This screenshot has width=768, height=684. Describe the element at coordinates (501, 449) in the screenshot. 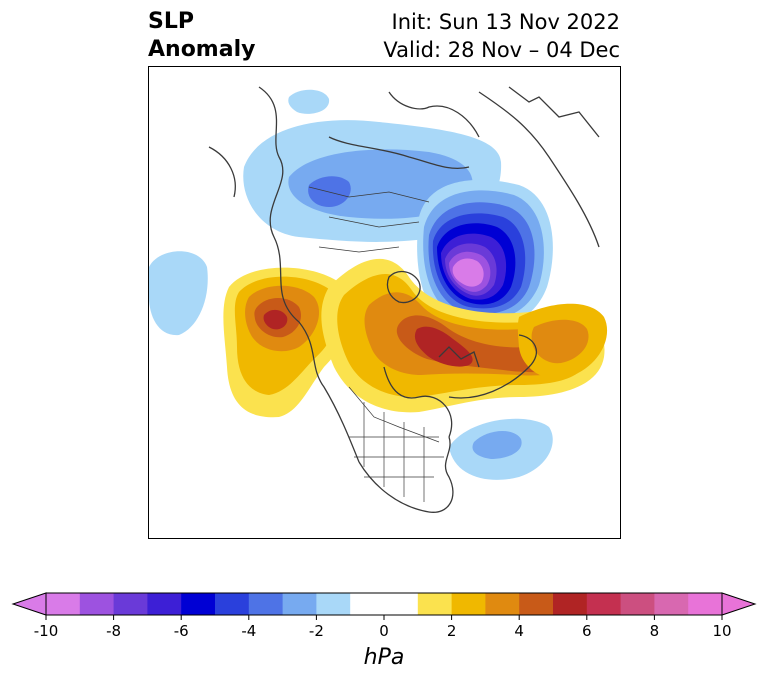

I see `atlantic-low` at that location.